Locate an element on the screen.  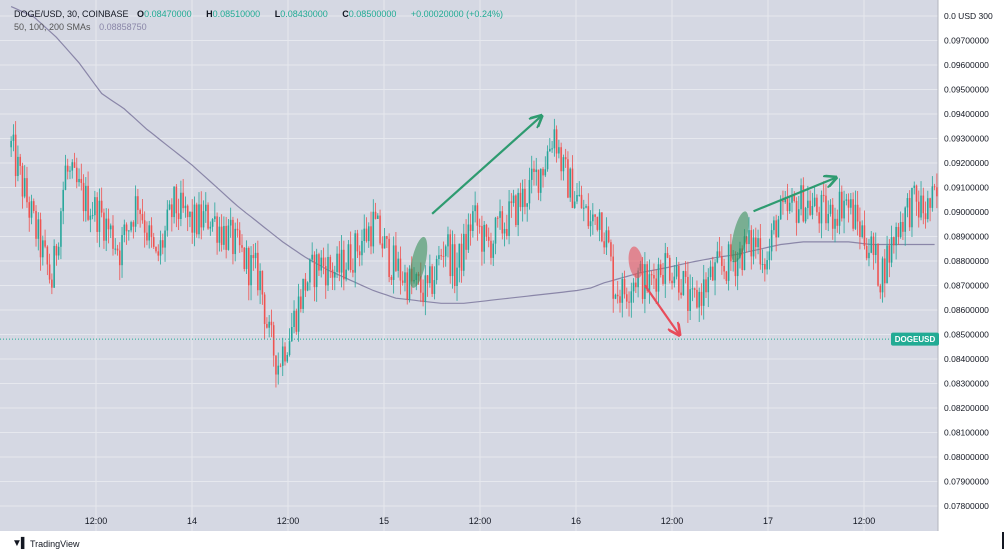
close-value: 0.08500000 is located at coordinates (372, 14).